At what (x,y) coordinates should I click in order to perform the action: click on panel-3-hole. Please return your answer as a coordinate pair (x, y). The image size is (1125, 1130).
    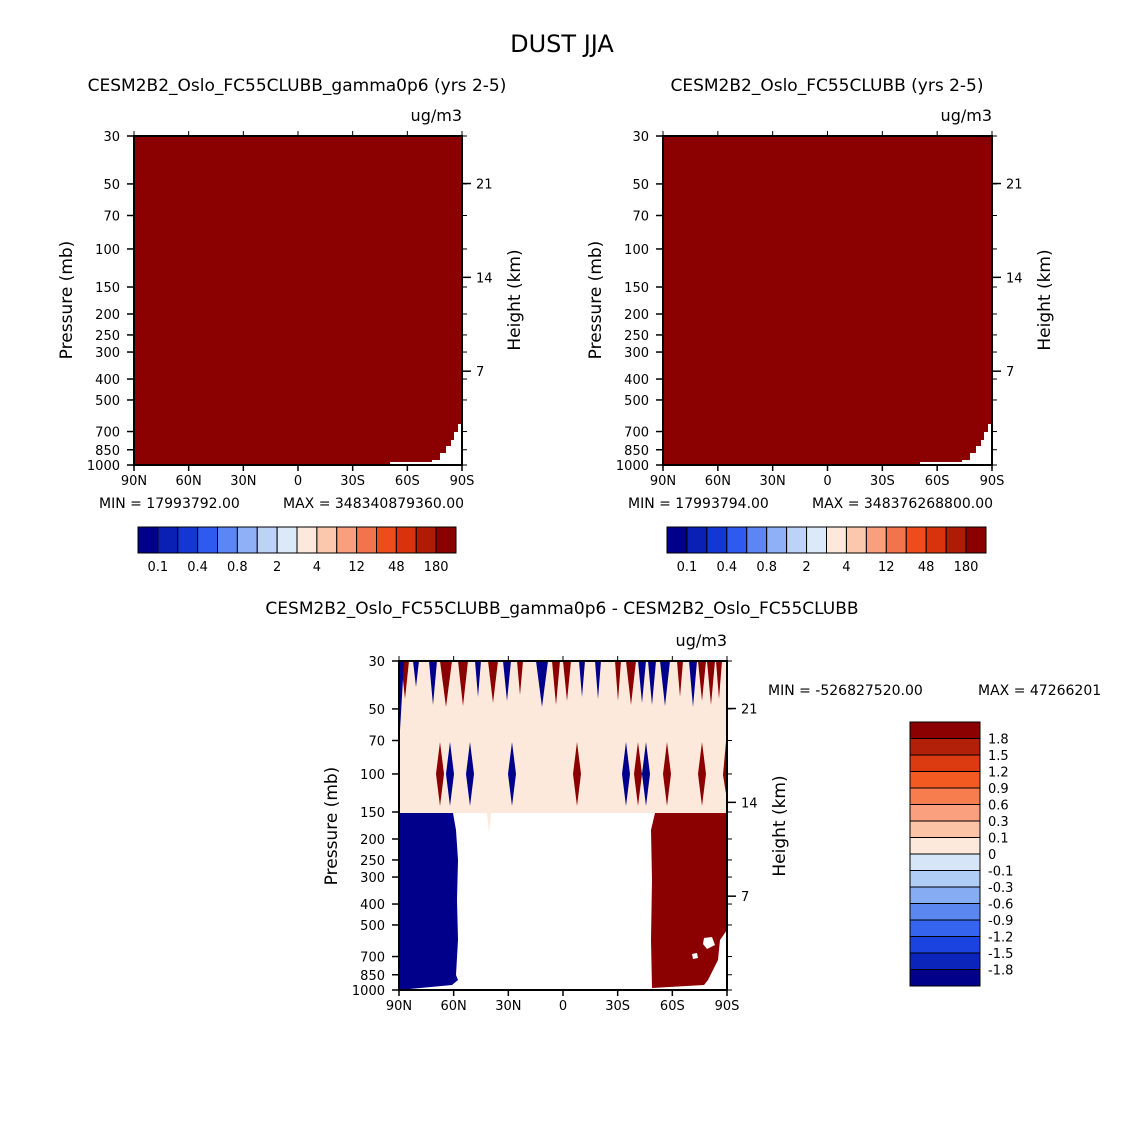
    Looking at the image, I should click on (709, 943).